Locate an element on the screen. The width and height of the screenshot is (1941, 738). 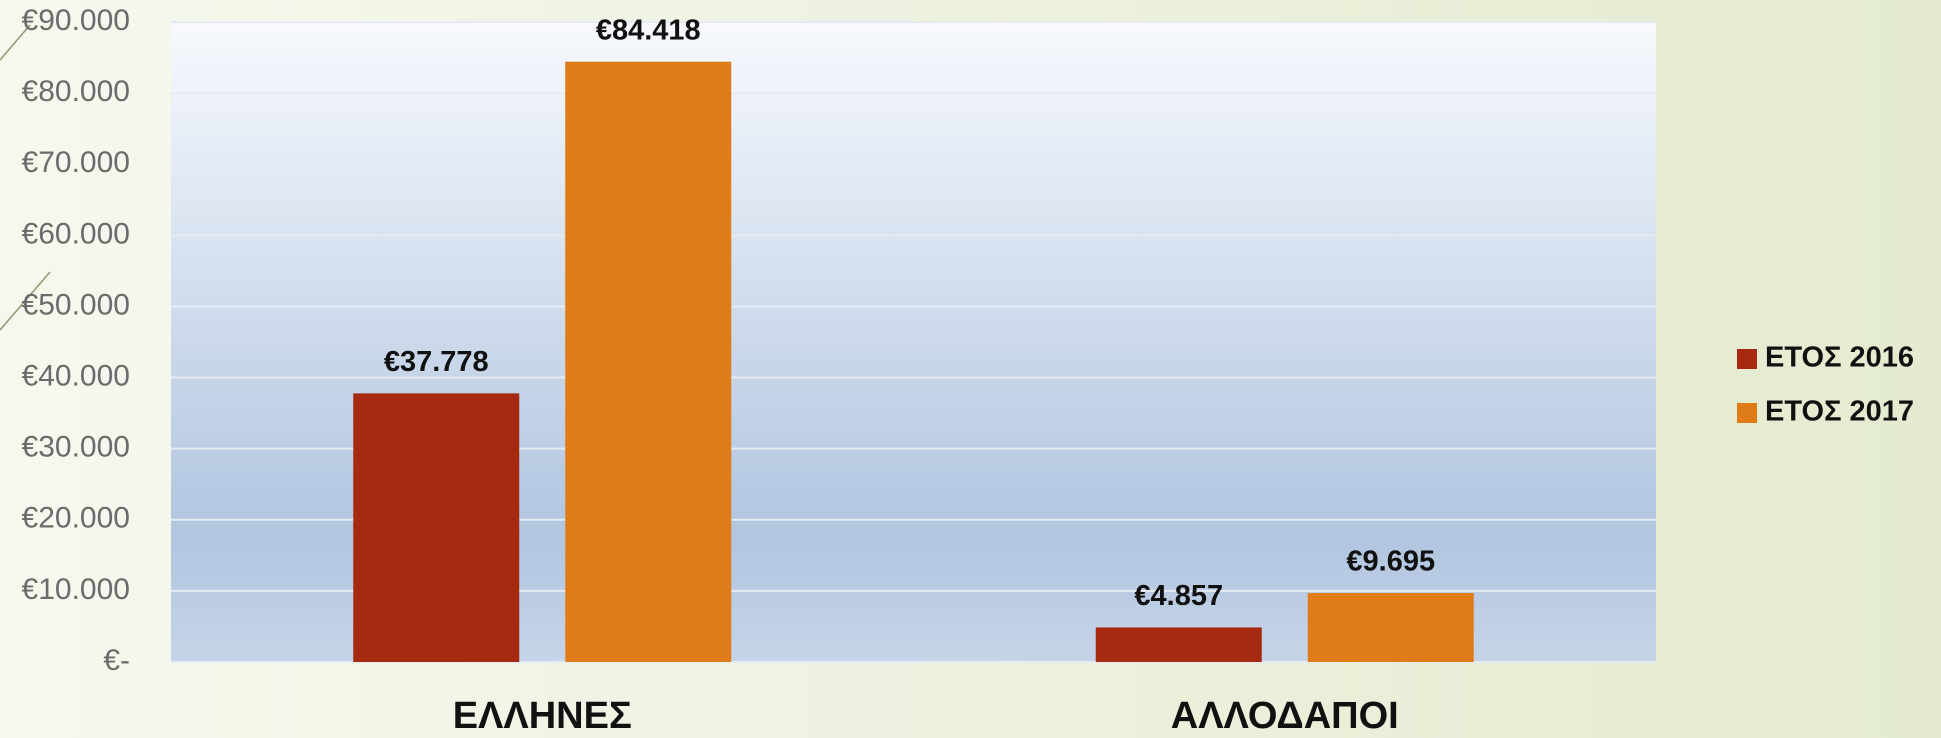
legend-label: ΕΤΟΣ 2017 is located at coordinates (1839, 412).